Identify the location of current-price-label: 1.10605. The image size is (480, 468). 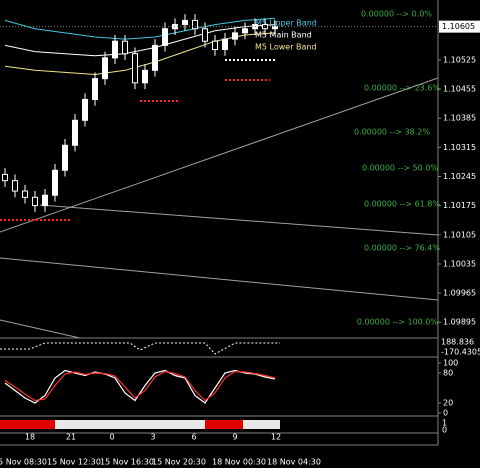
(458, 26).